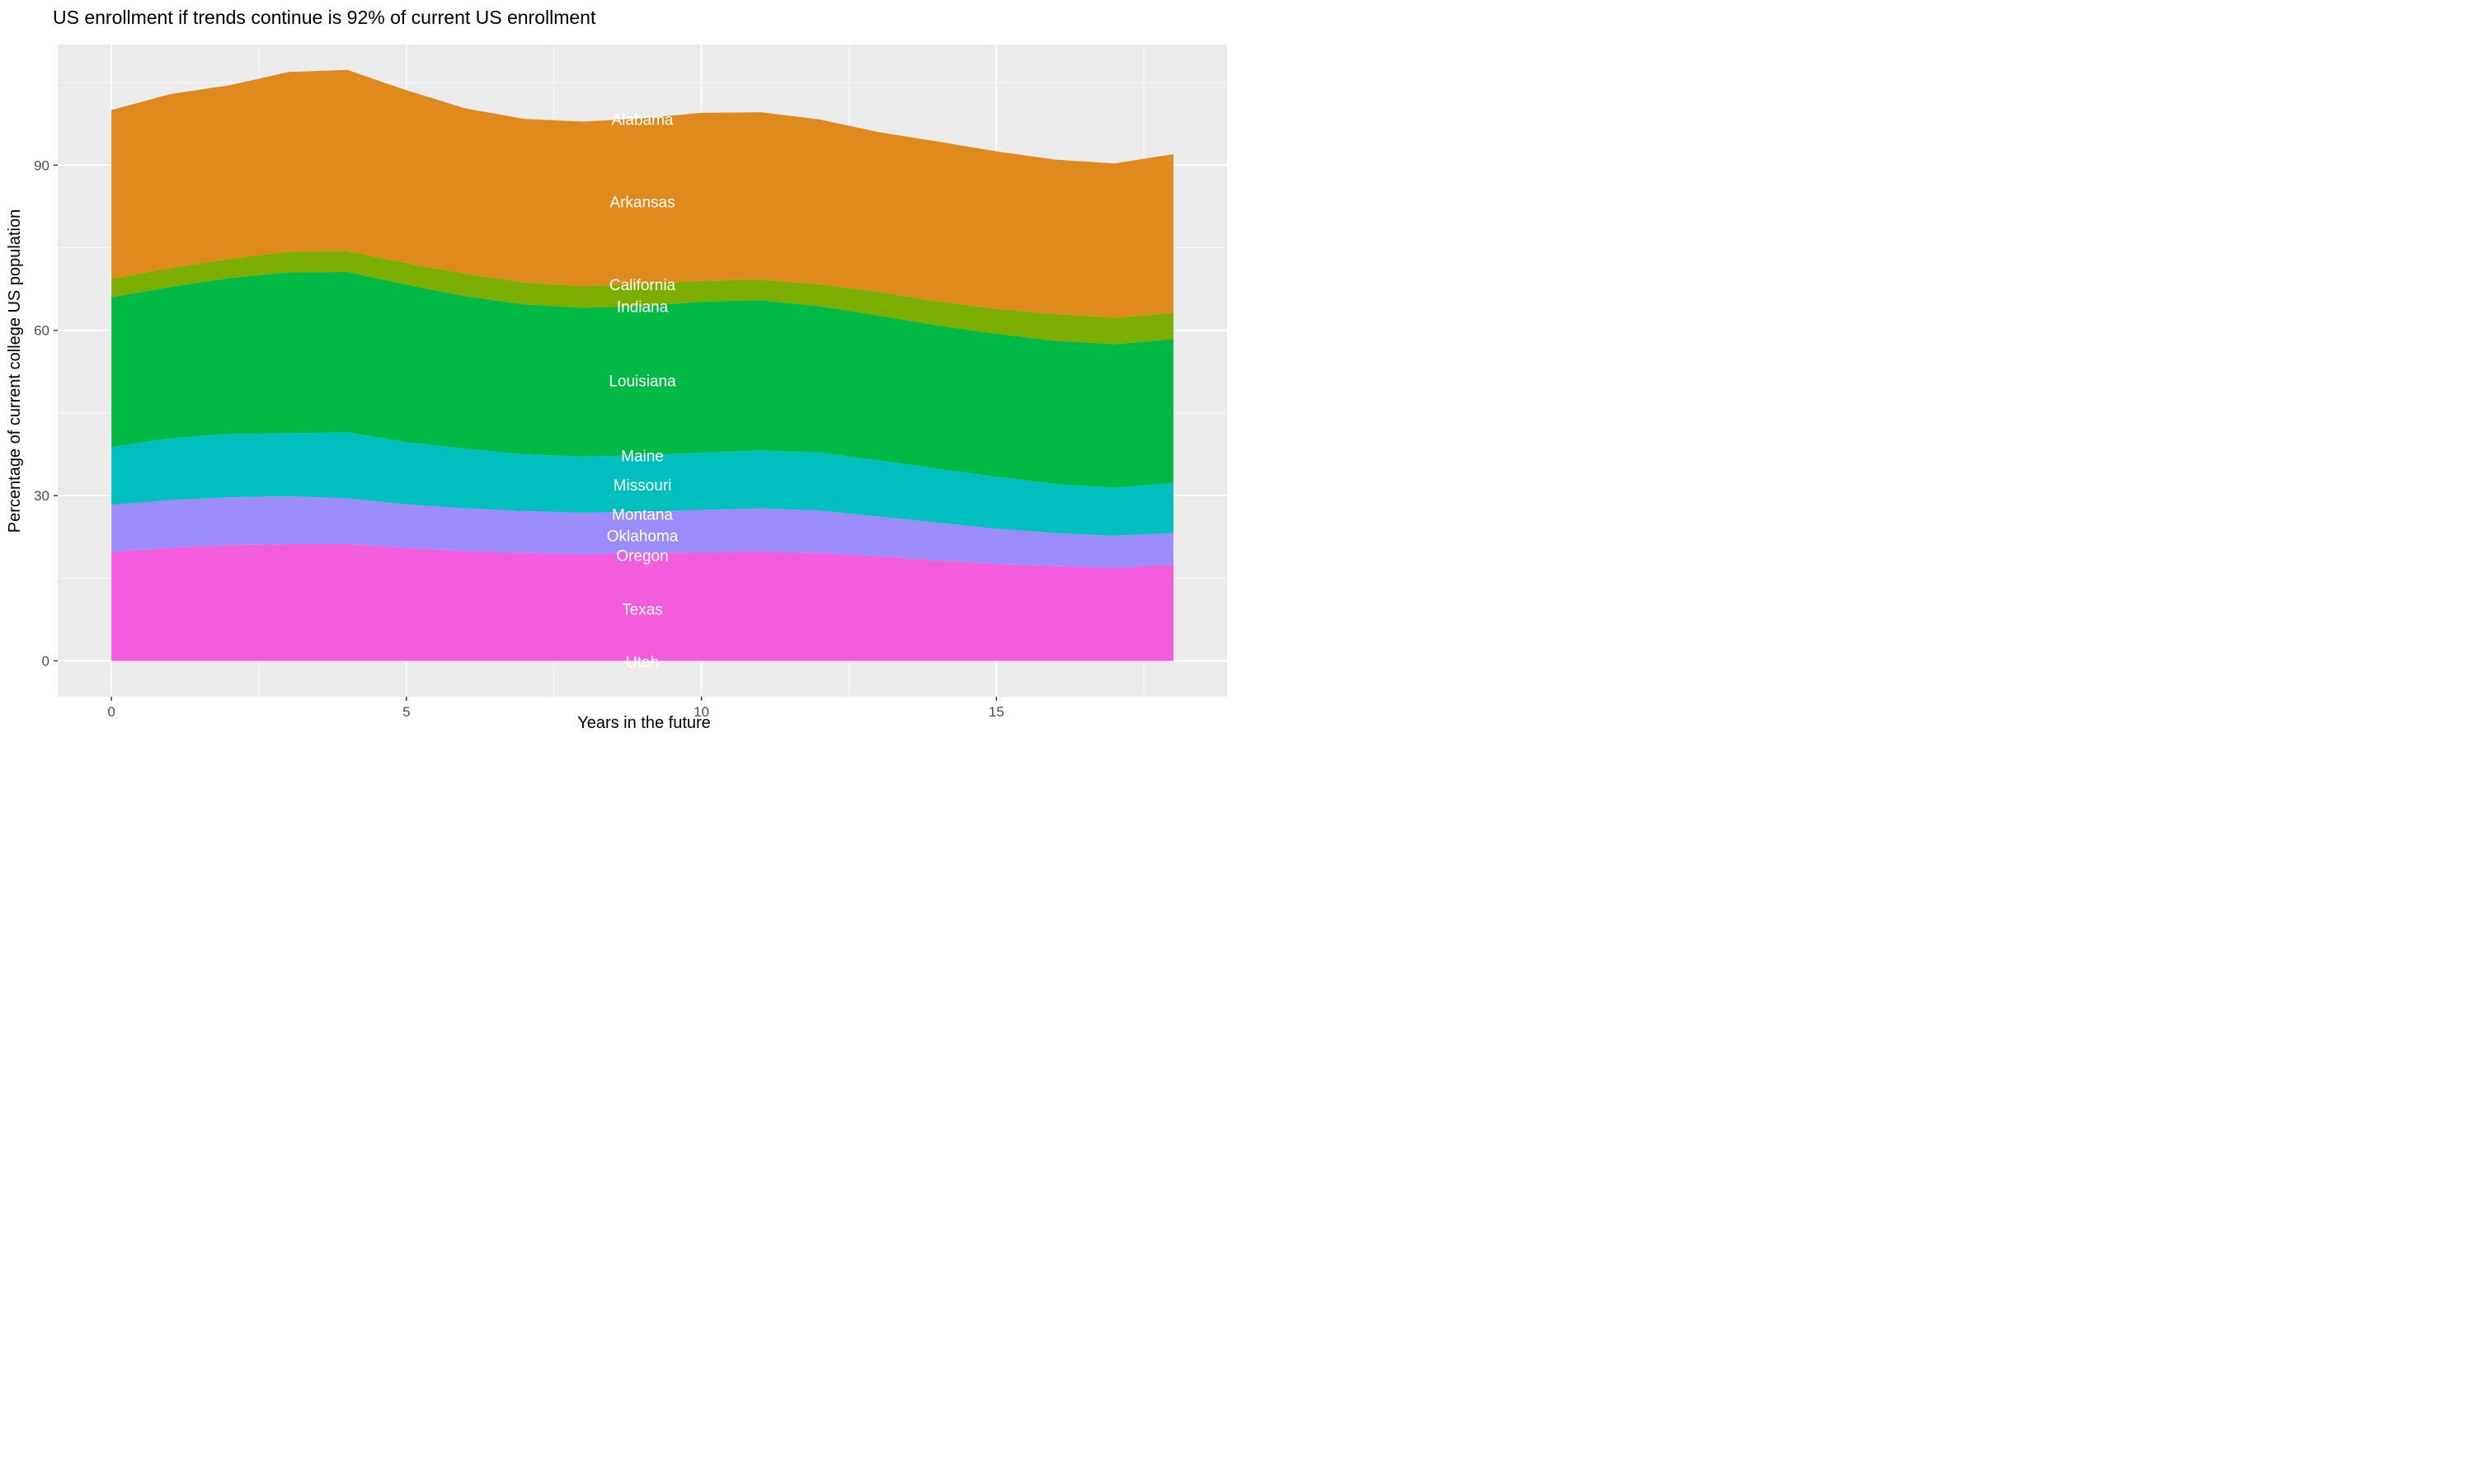 This screenshot has width=2474, height=1484. Describe the element at coordinates (642, 662) in the screenshot. I see `area-label-utah: Utah` at that location.